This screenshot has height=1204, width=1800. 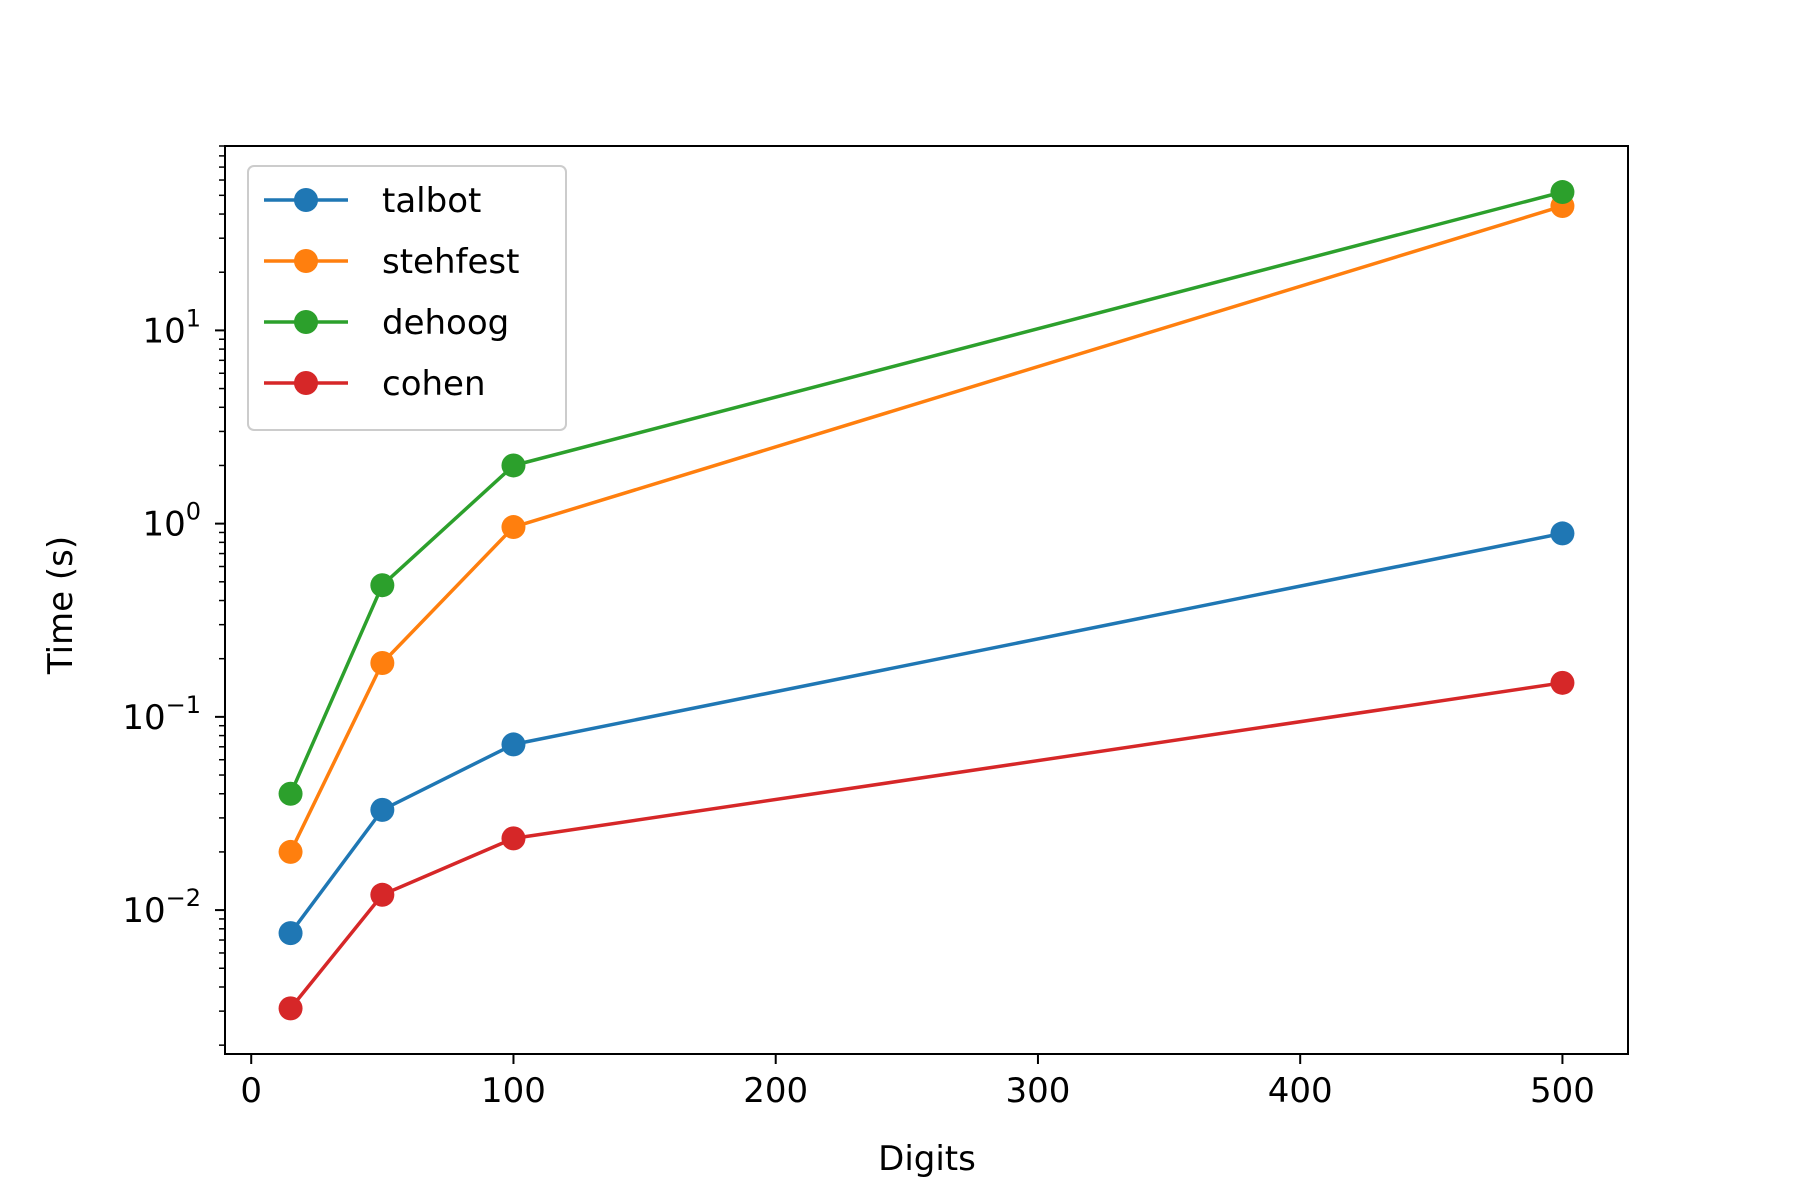 What do you see at coordinates (61, 605) in the screenshot?
I see `y-axis-label: Time (s)` at bounding box center [61, 605].